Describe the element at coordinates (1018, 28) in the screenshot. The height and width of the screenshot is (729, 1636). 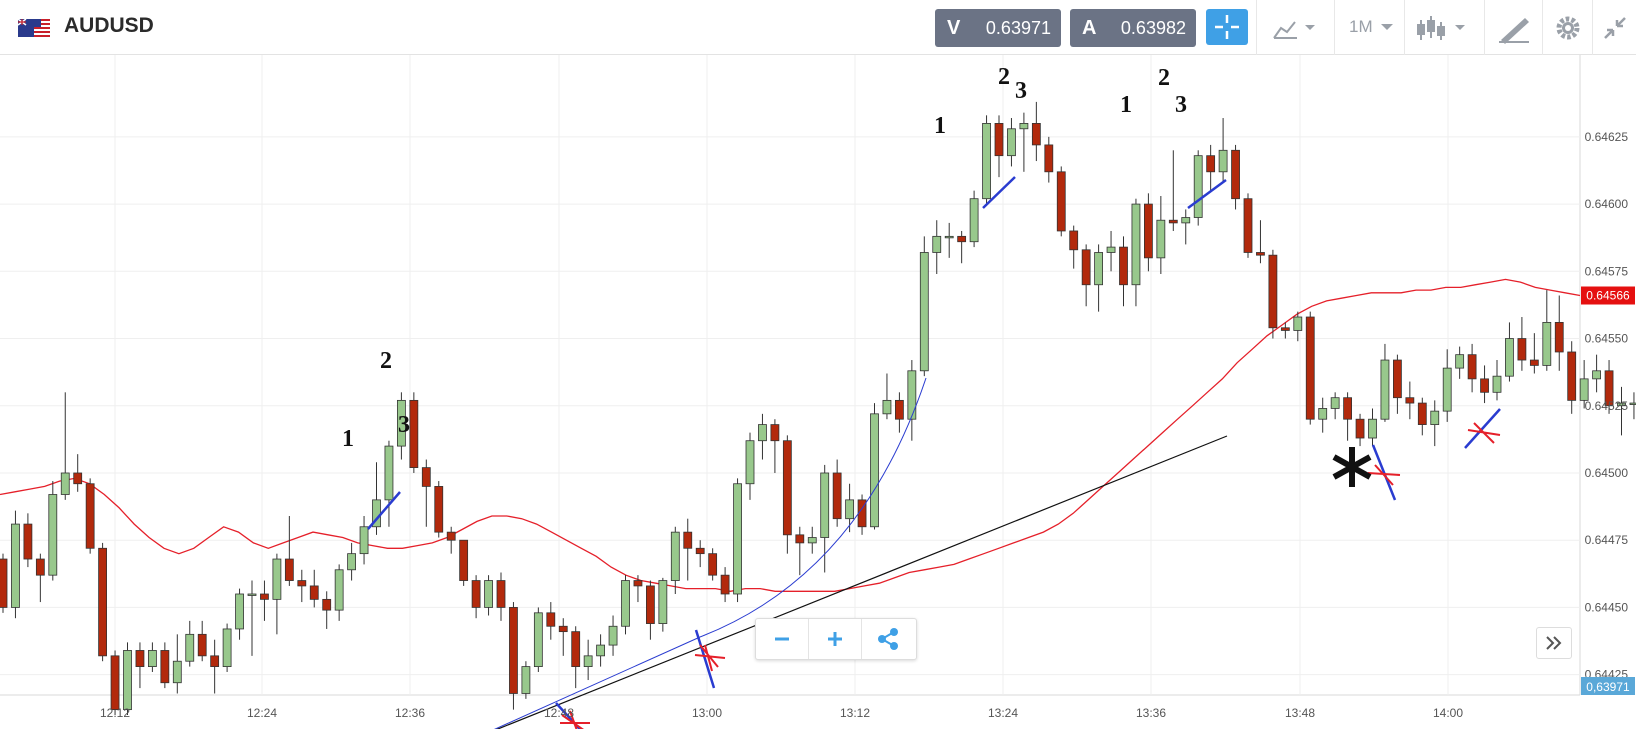
I see `sell-price: 0.63971` at that location.